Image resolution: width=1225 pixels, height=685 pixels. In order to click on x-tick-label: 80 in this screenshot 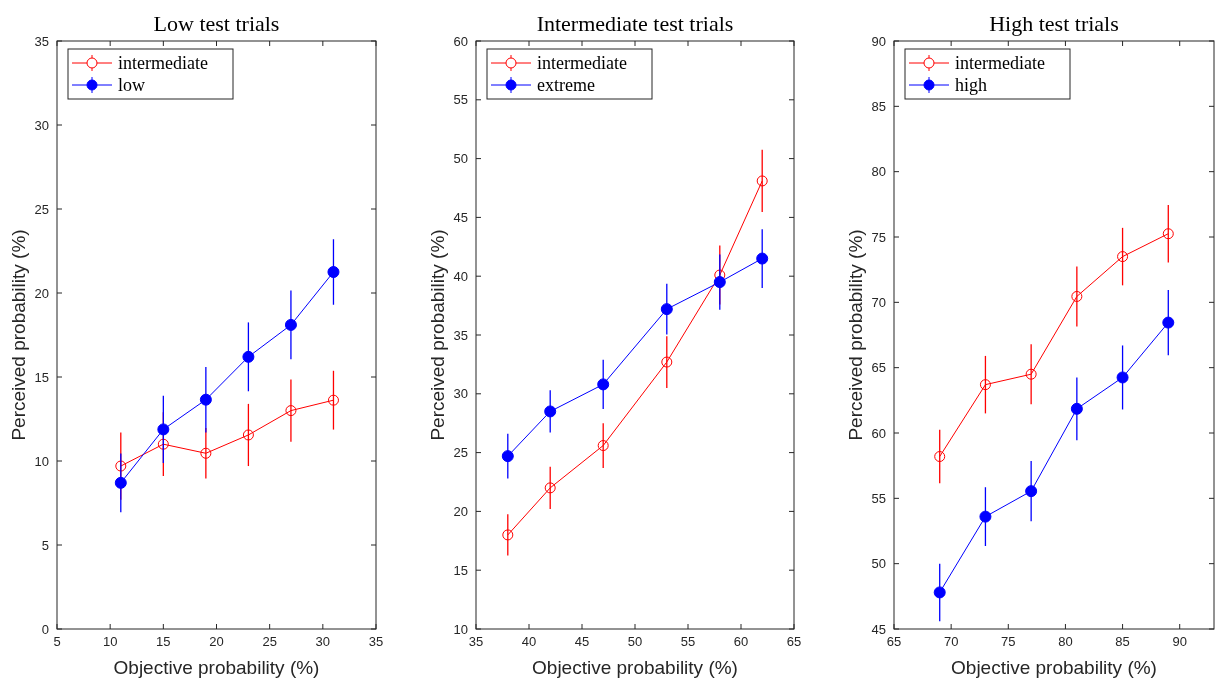, I will do `click(1065, 641)`.